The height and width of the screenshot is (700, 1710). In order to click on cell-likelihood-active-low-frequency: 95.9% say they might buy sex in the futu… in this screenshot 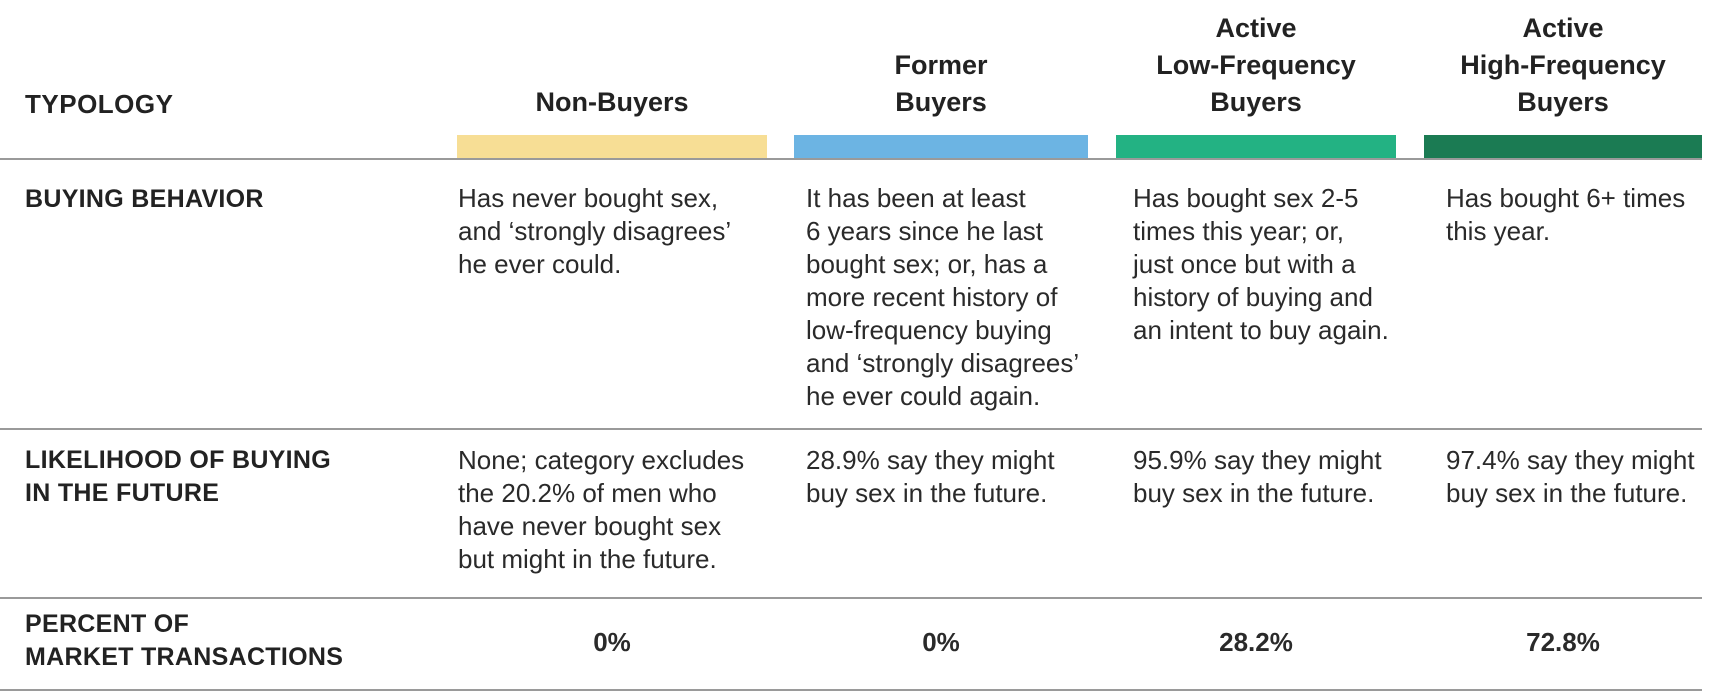, I will do `click(1257, 476)`.